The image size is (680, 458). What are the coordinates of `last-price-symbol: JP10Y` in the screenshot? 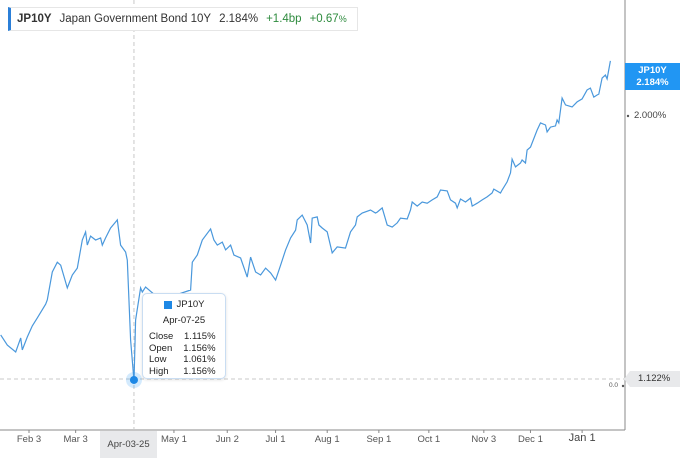 It's located at (652, 70).